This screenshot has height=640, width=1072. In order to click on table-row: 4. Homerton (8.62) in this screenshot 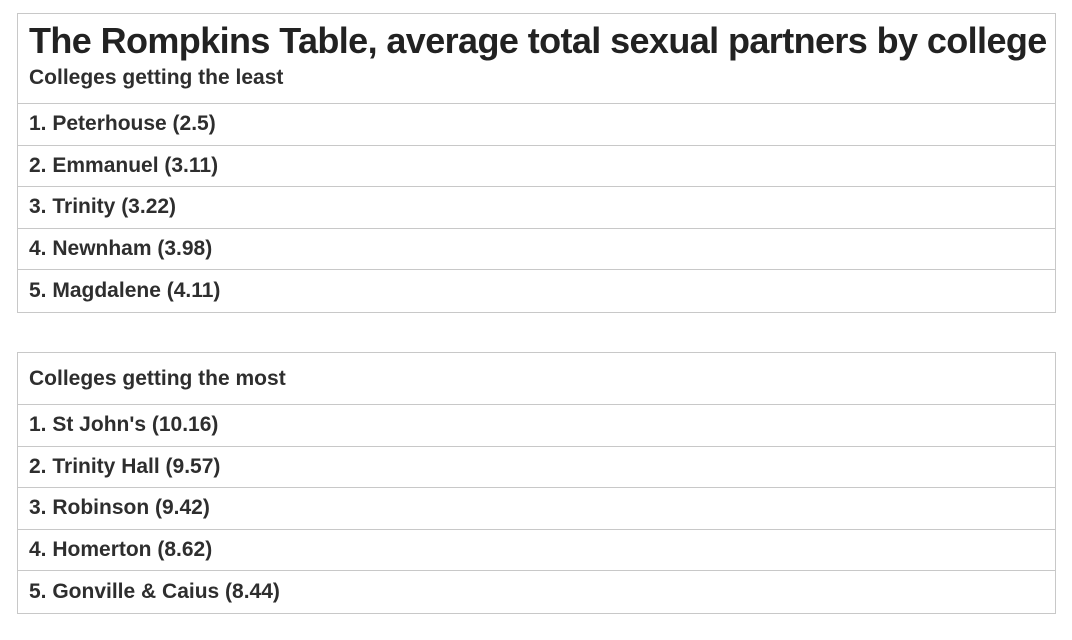, I will do `click(536, 551)`.